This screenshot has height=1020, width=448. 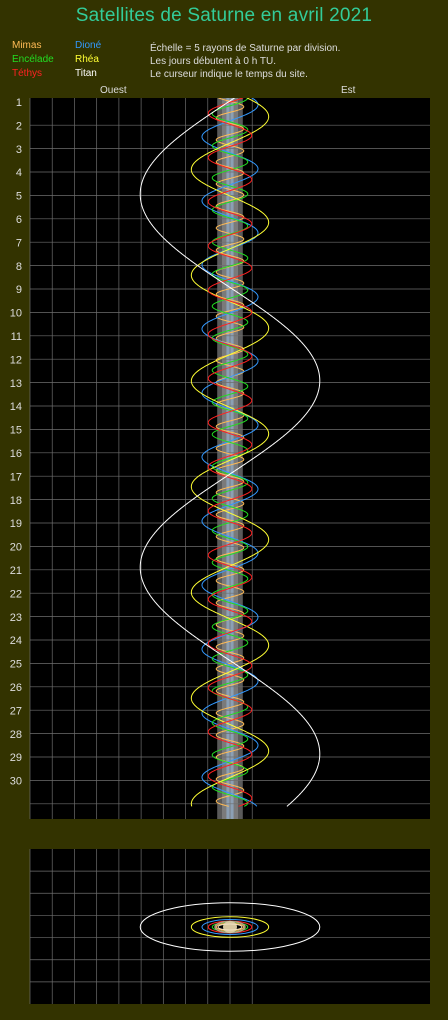 I want to click on chart-title: Satellites de Saturne en avril 2021, so click(x=224, y=15).